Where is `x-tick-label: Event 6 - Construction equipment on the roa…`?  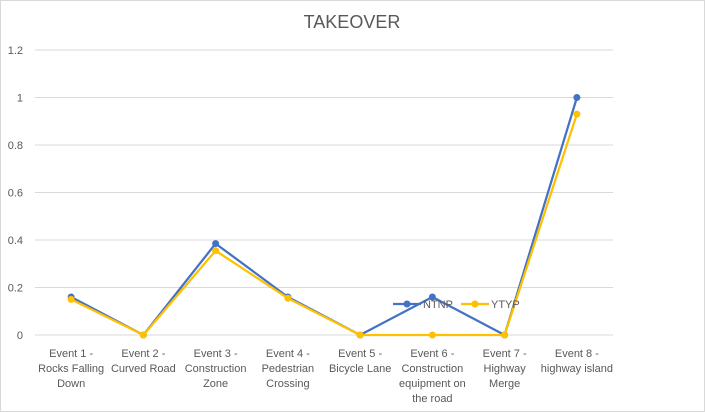 x-tick-label: Event 6 - Construction equipment on the roa… is located at coordinates (432, 376).